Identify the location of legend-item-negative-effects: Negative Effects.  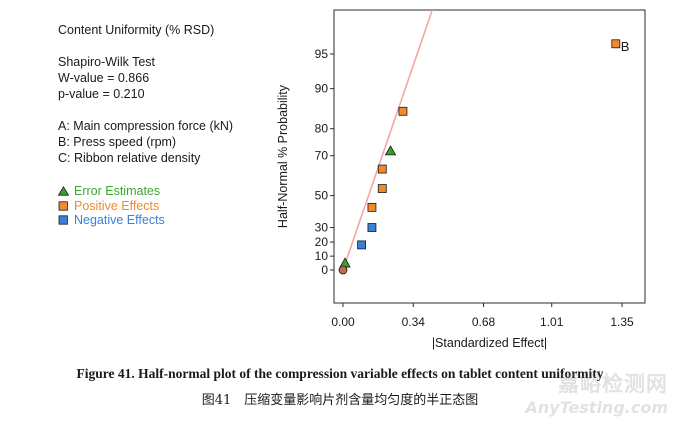
(165, 220).